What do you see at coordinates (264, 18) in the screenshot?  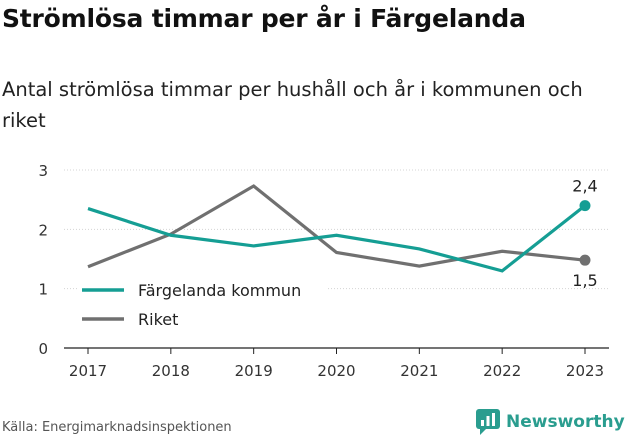 I see `chart-title: Strömlösa timmar per år i Färgelanda` at bounding box center [264, 18].